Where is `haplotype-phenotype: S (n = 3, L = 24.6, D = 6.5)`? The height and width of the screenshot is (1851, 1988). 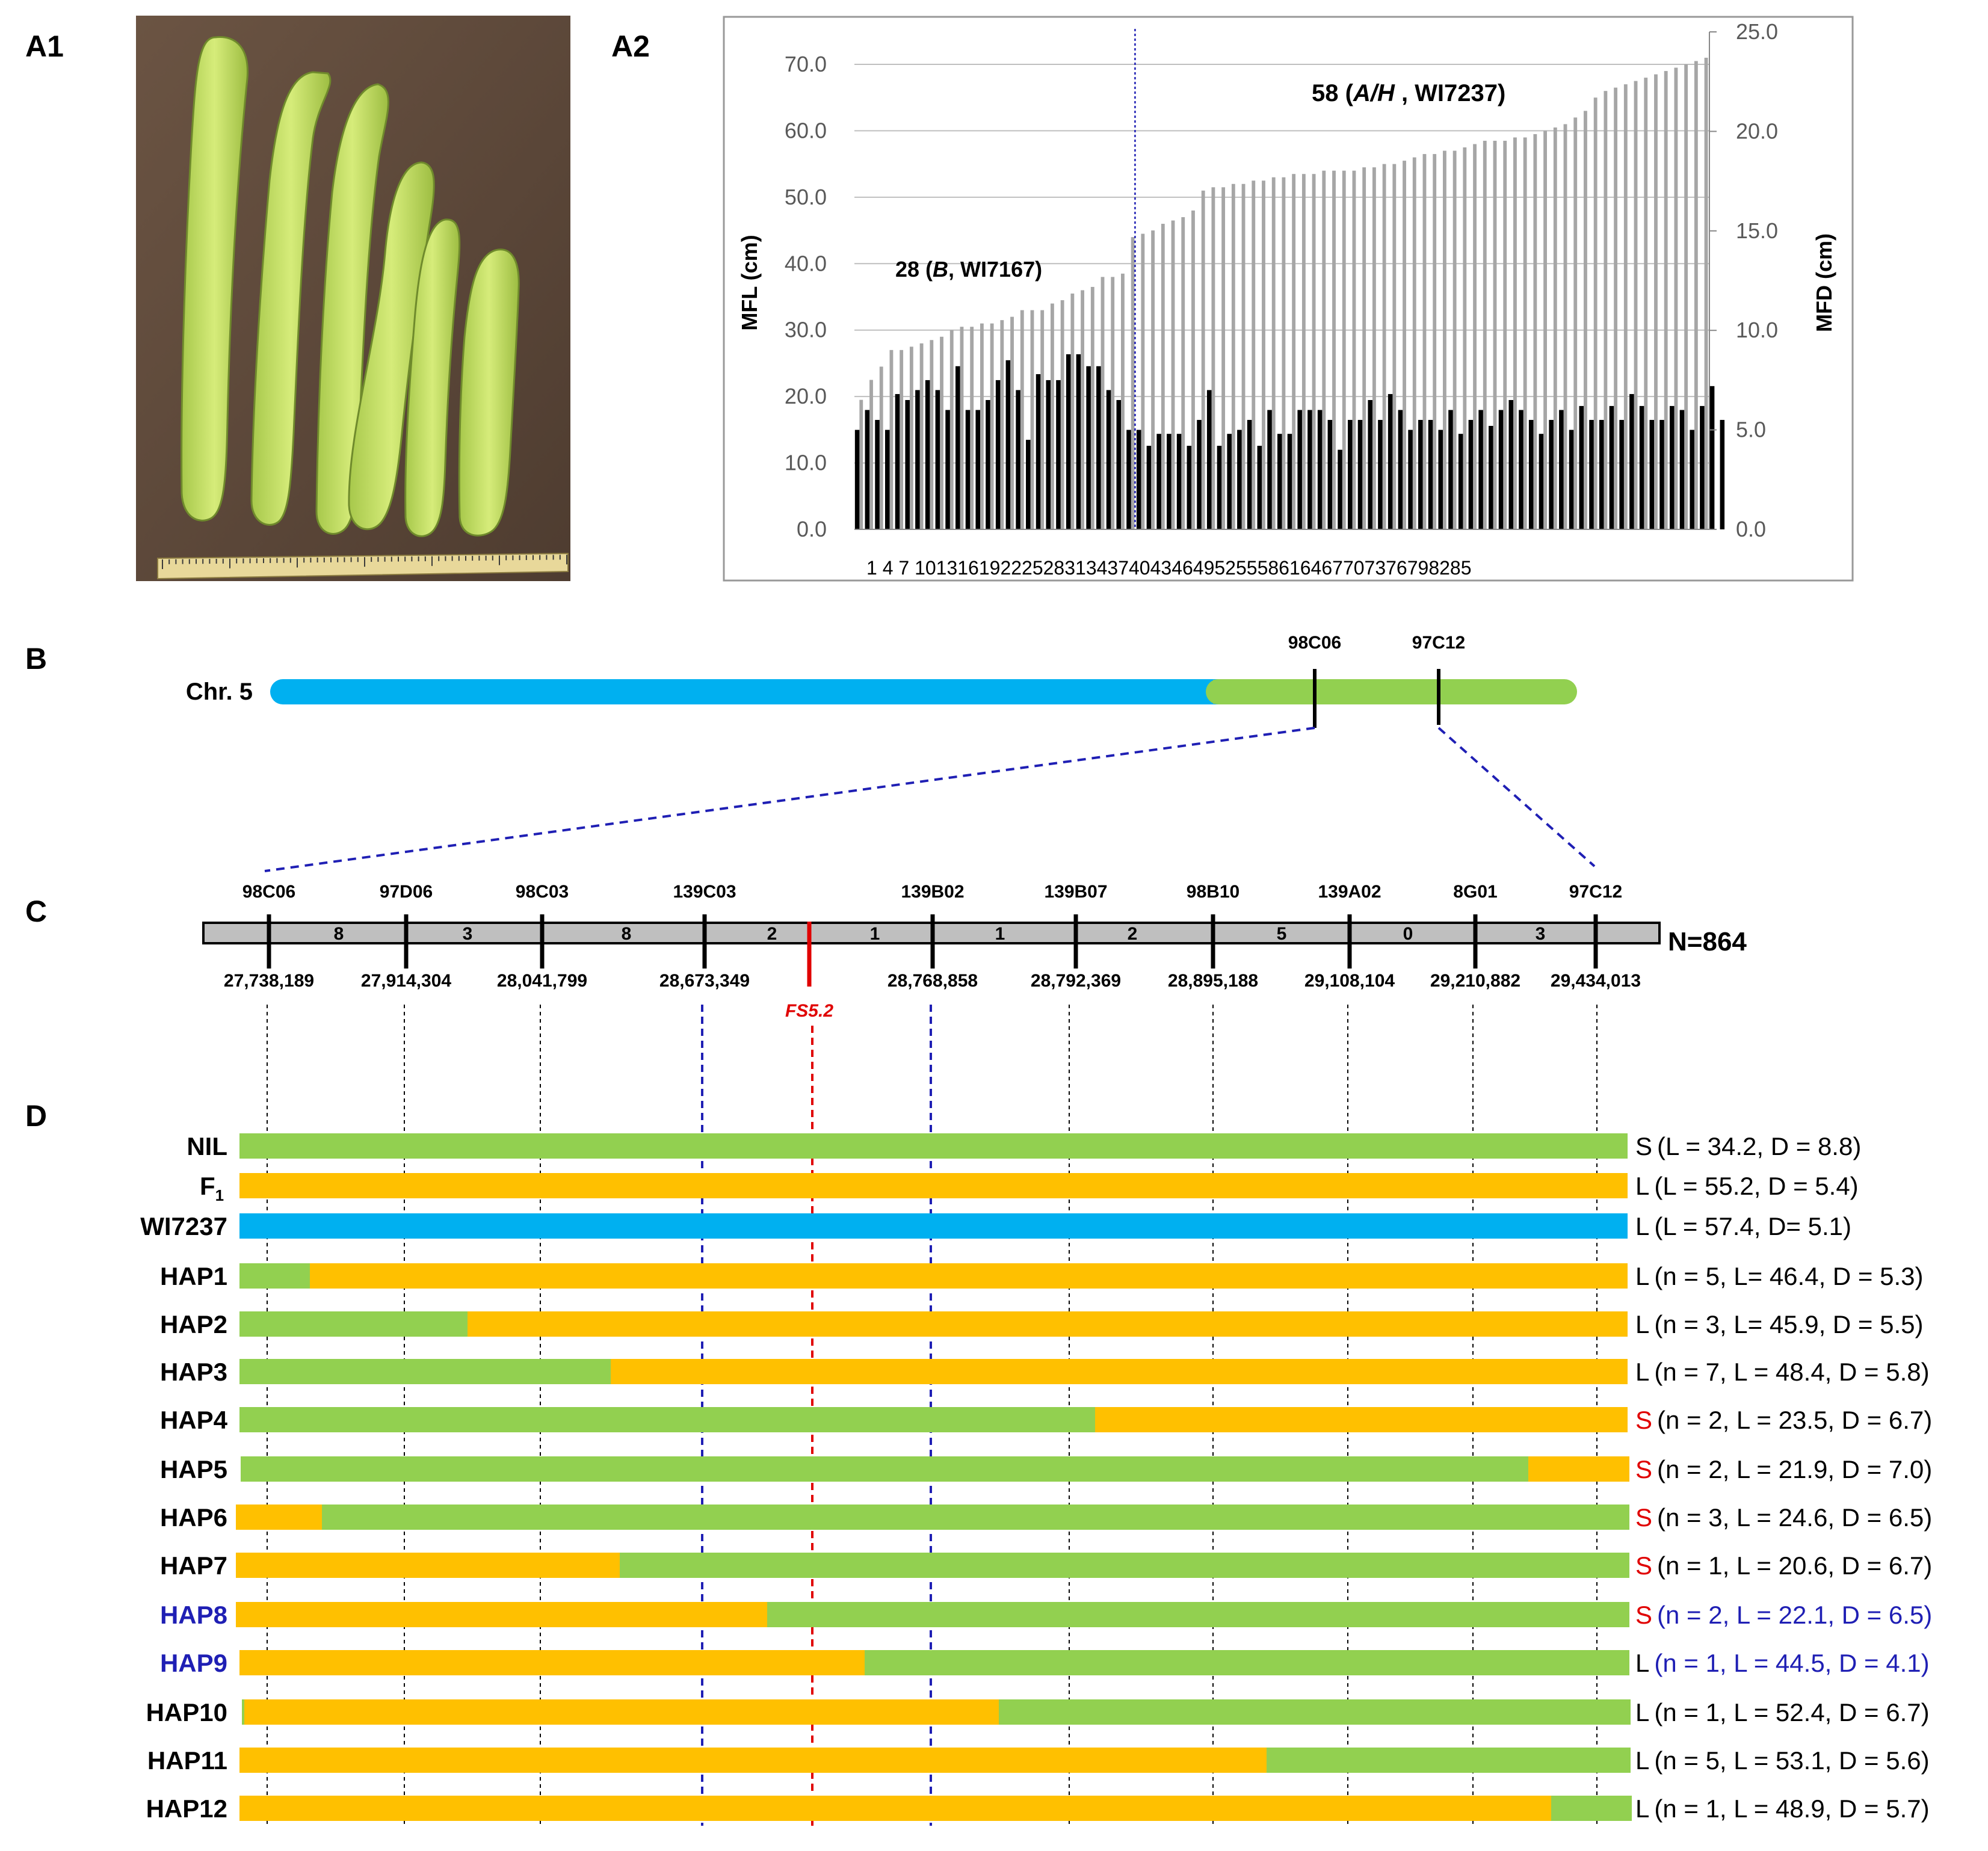 haplotype-phenotype: S (n = 3, L = 24.6, D = 6.5) is located at coordinates (1783, 1517).